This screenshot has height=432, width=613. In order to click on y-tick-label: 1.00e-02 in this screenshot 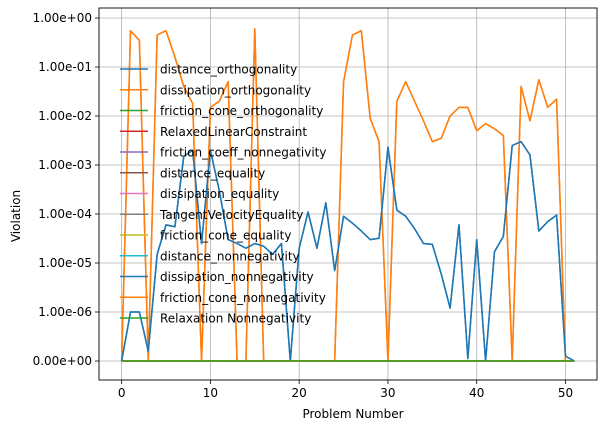, I will do `click(65, 116)`.